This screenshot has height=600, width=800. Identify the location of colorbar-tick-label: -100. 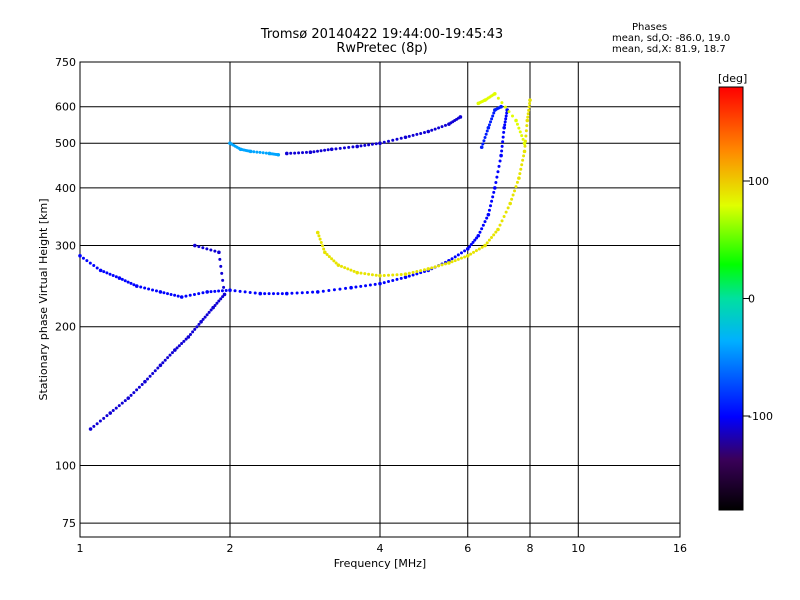
(760, 416).